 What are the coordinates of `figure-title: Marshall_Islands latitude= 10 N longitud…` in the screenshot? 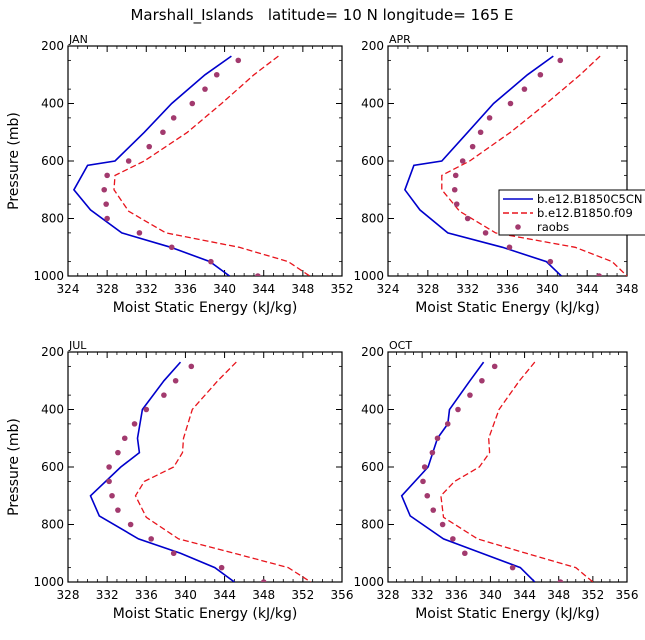 It's located at (321, 15).